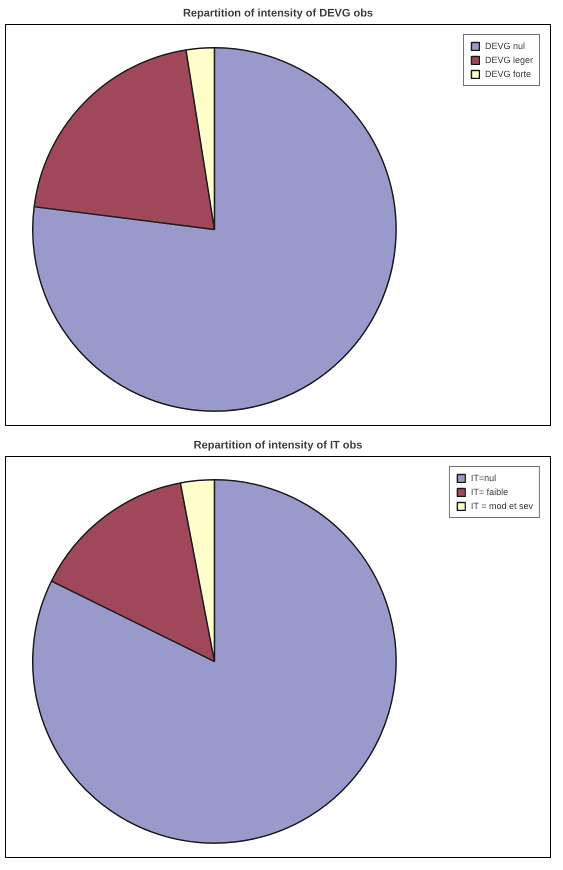 The height and width of the screenshot is (870, 563). I want to click on legend-label: IT= faible, so click(489, 492).